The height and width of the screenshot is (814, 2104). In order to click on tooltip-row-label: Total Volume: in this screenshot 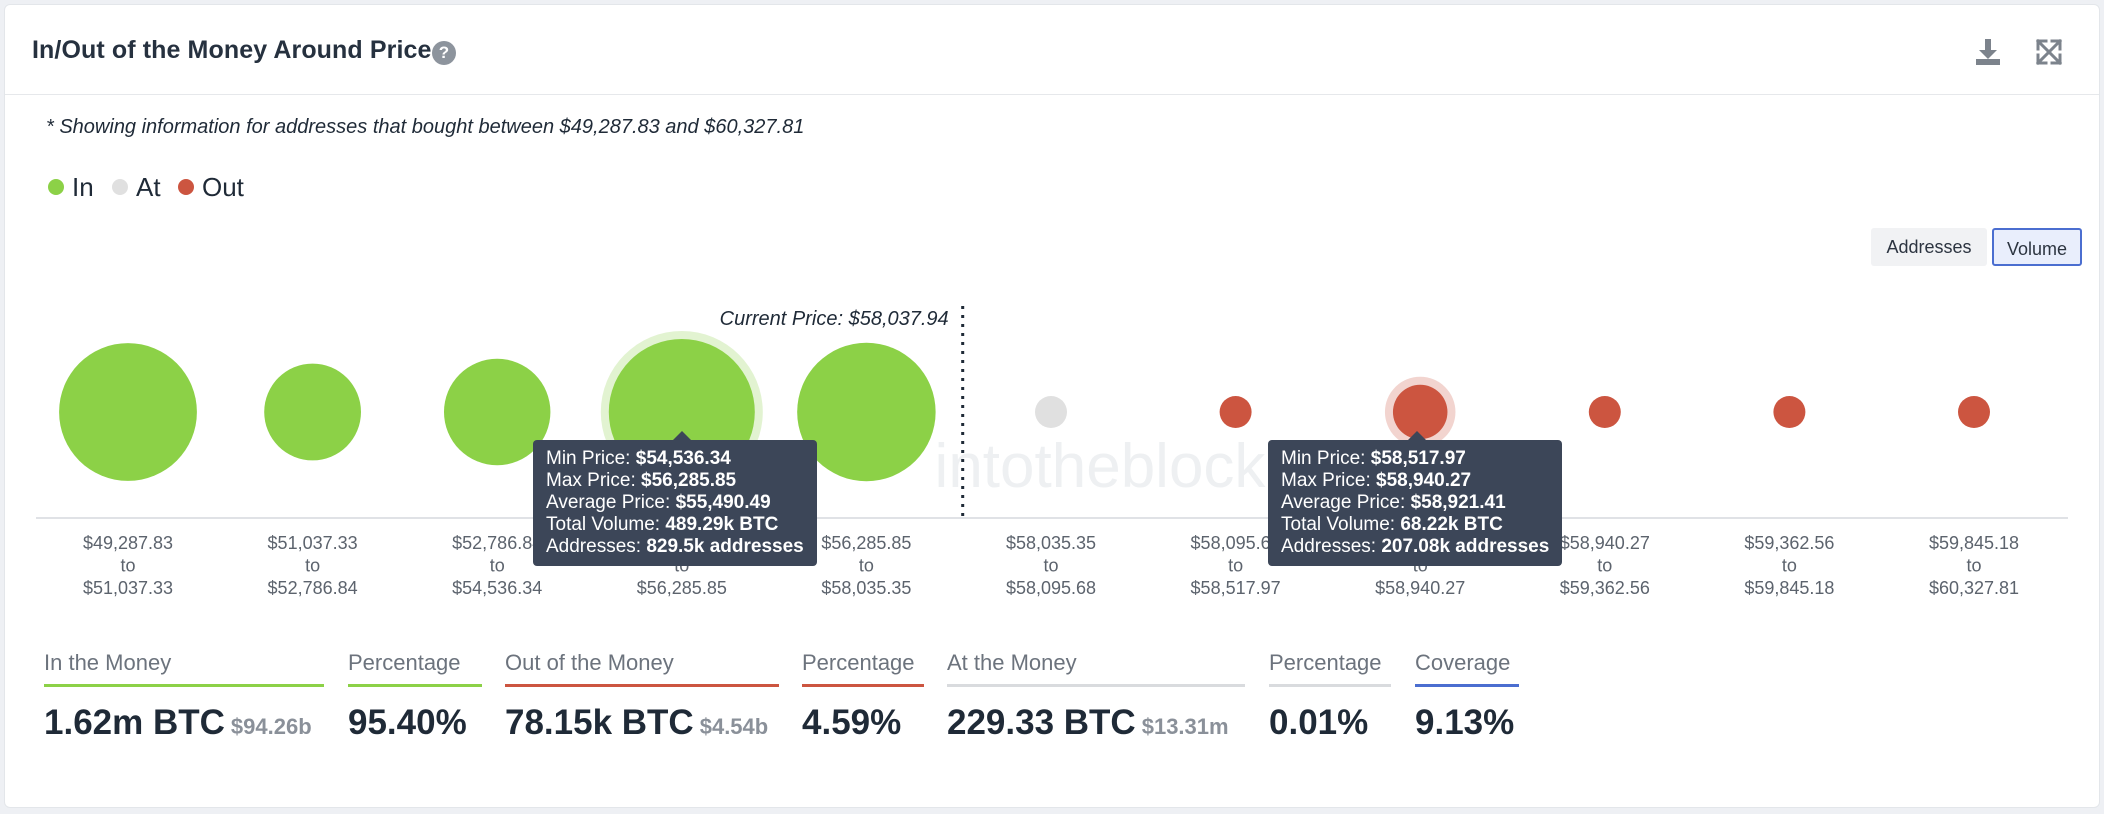, I will do `click(606, 524)`.